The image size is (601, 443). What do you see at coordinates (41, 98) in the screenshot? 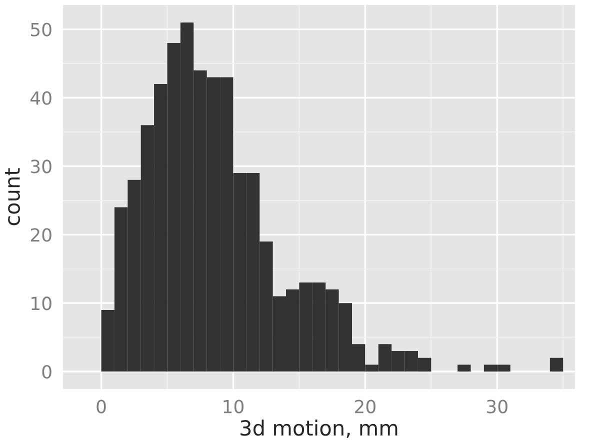
I see `y-tick-label: 40` at bounding box center [41, 98].